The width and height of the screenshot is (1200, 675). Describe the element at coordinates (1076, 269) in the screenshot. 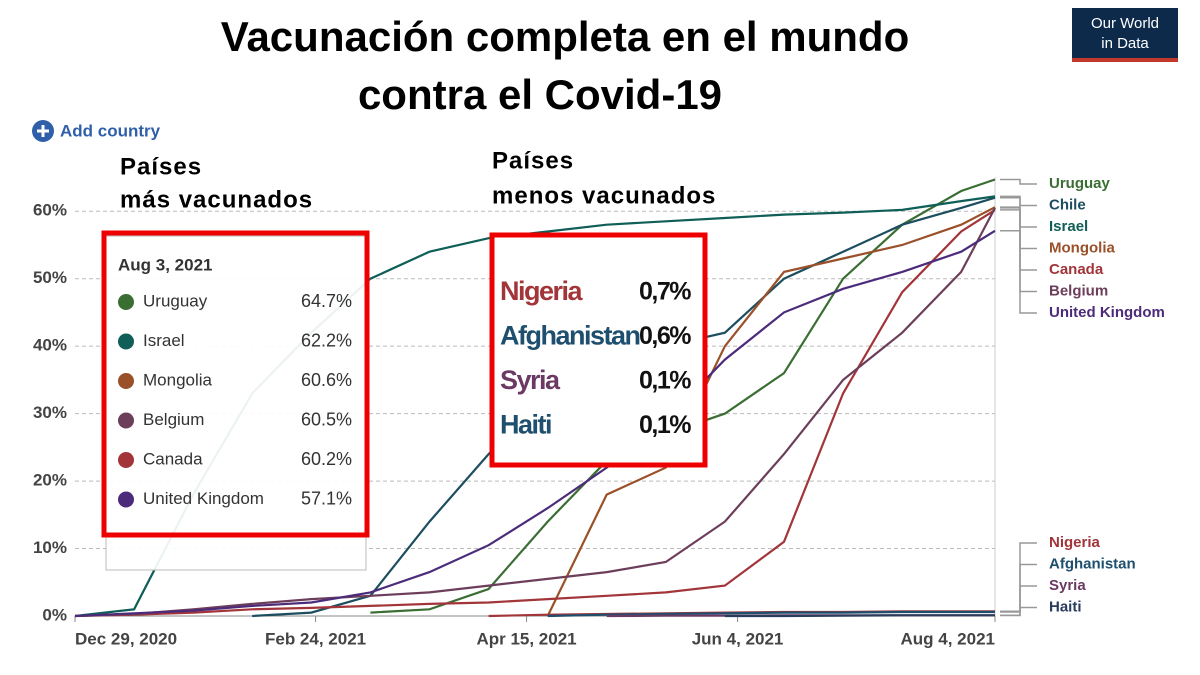

I see `legend-label: Canada` at that location.